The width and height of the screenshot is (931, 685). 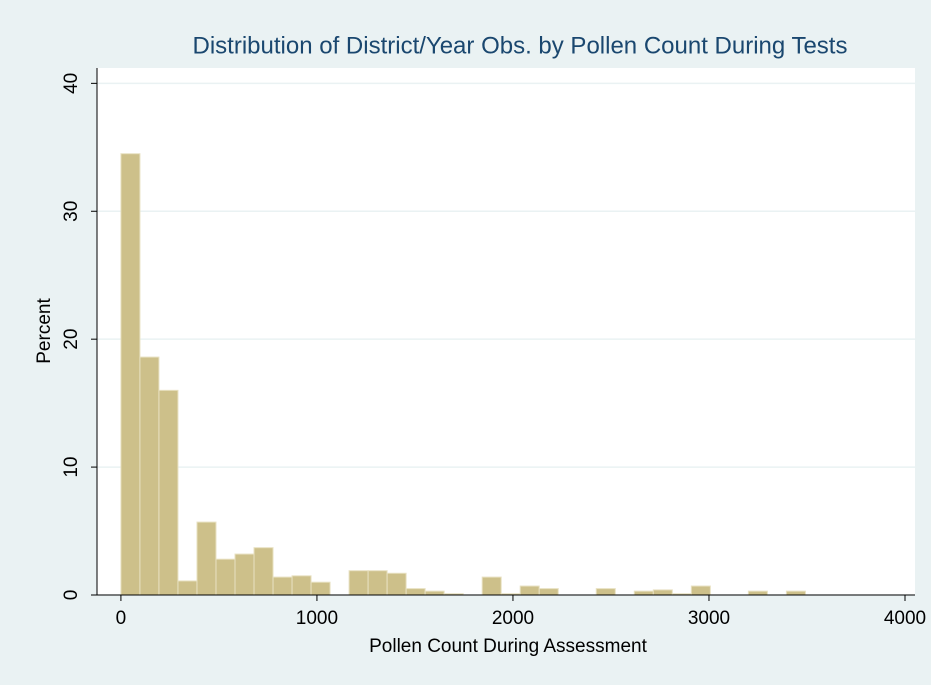 I want to click on y-tick-label: 20, so click(x=71, y=339).